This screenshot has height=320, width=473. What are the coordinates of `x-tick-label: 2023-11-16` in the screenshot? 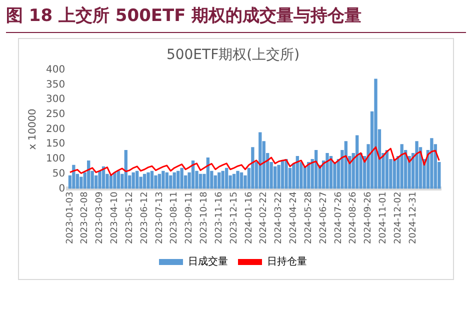 It's located at (219, 217).